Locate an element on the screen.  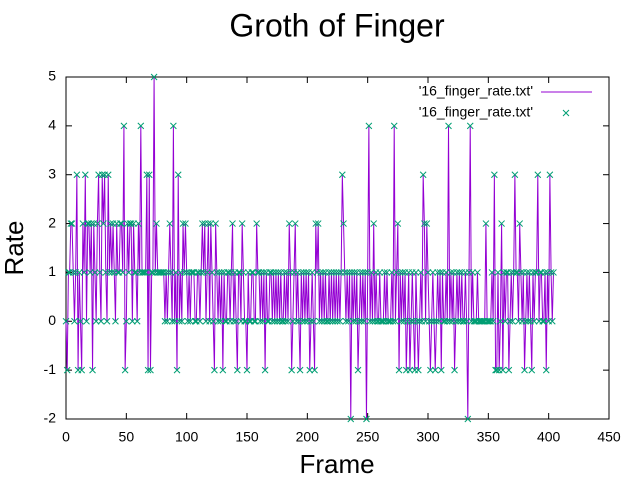
y-tick-label: -2 is located at coordinates (50, 418).